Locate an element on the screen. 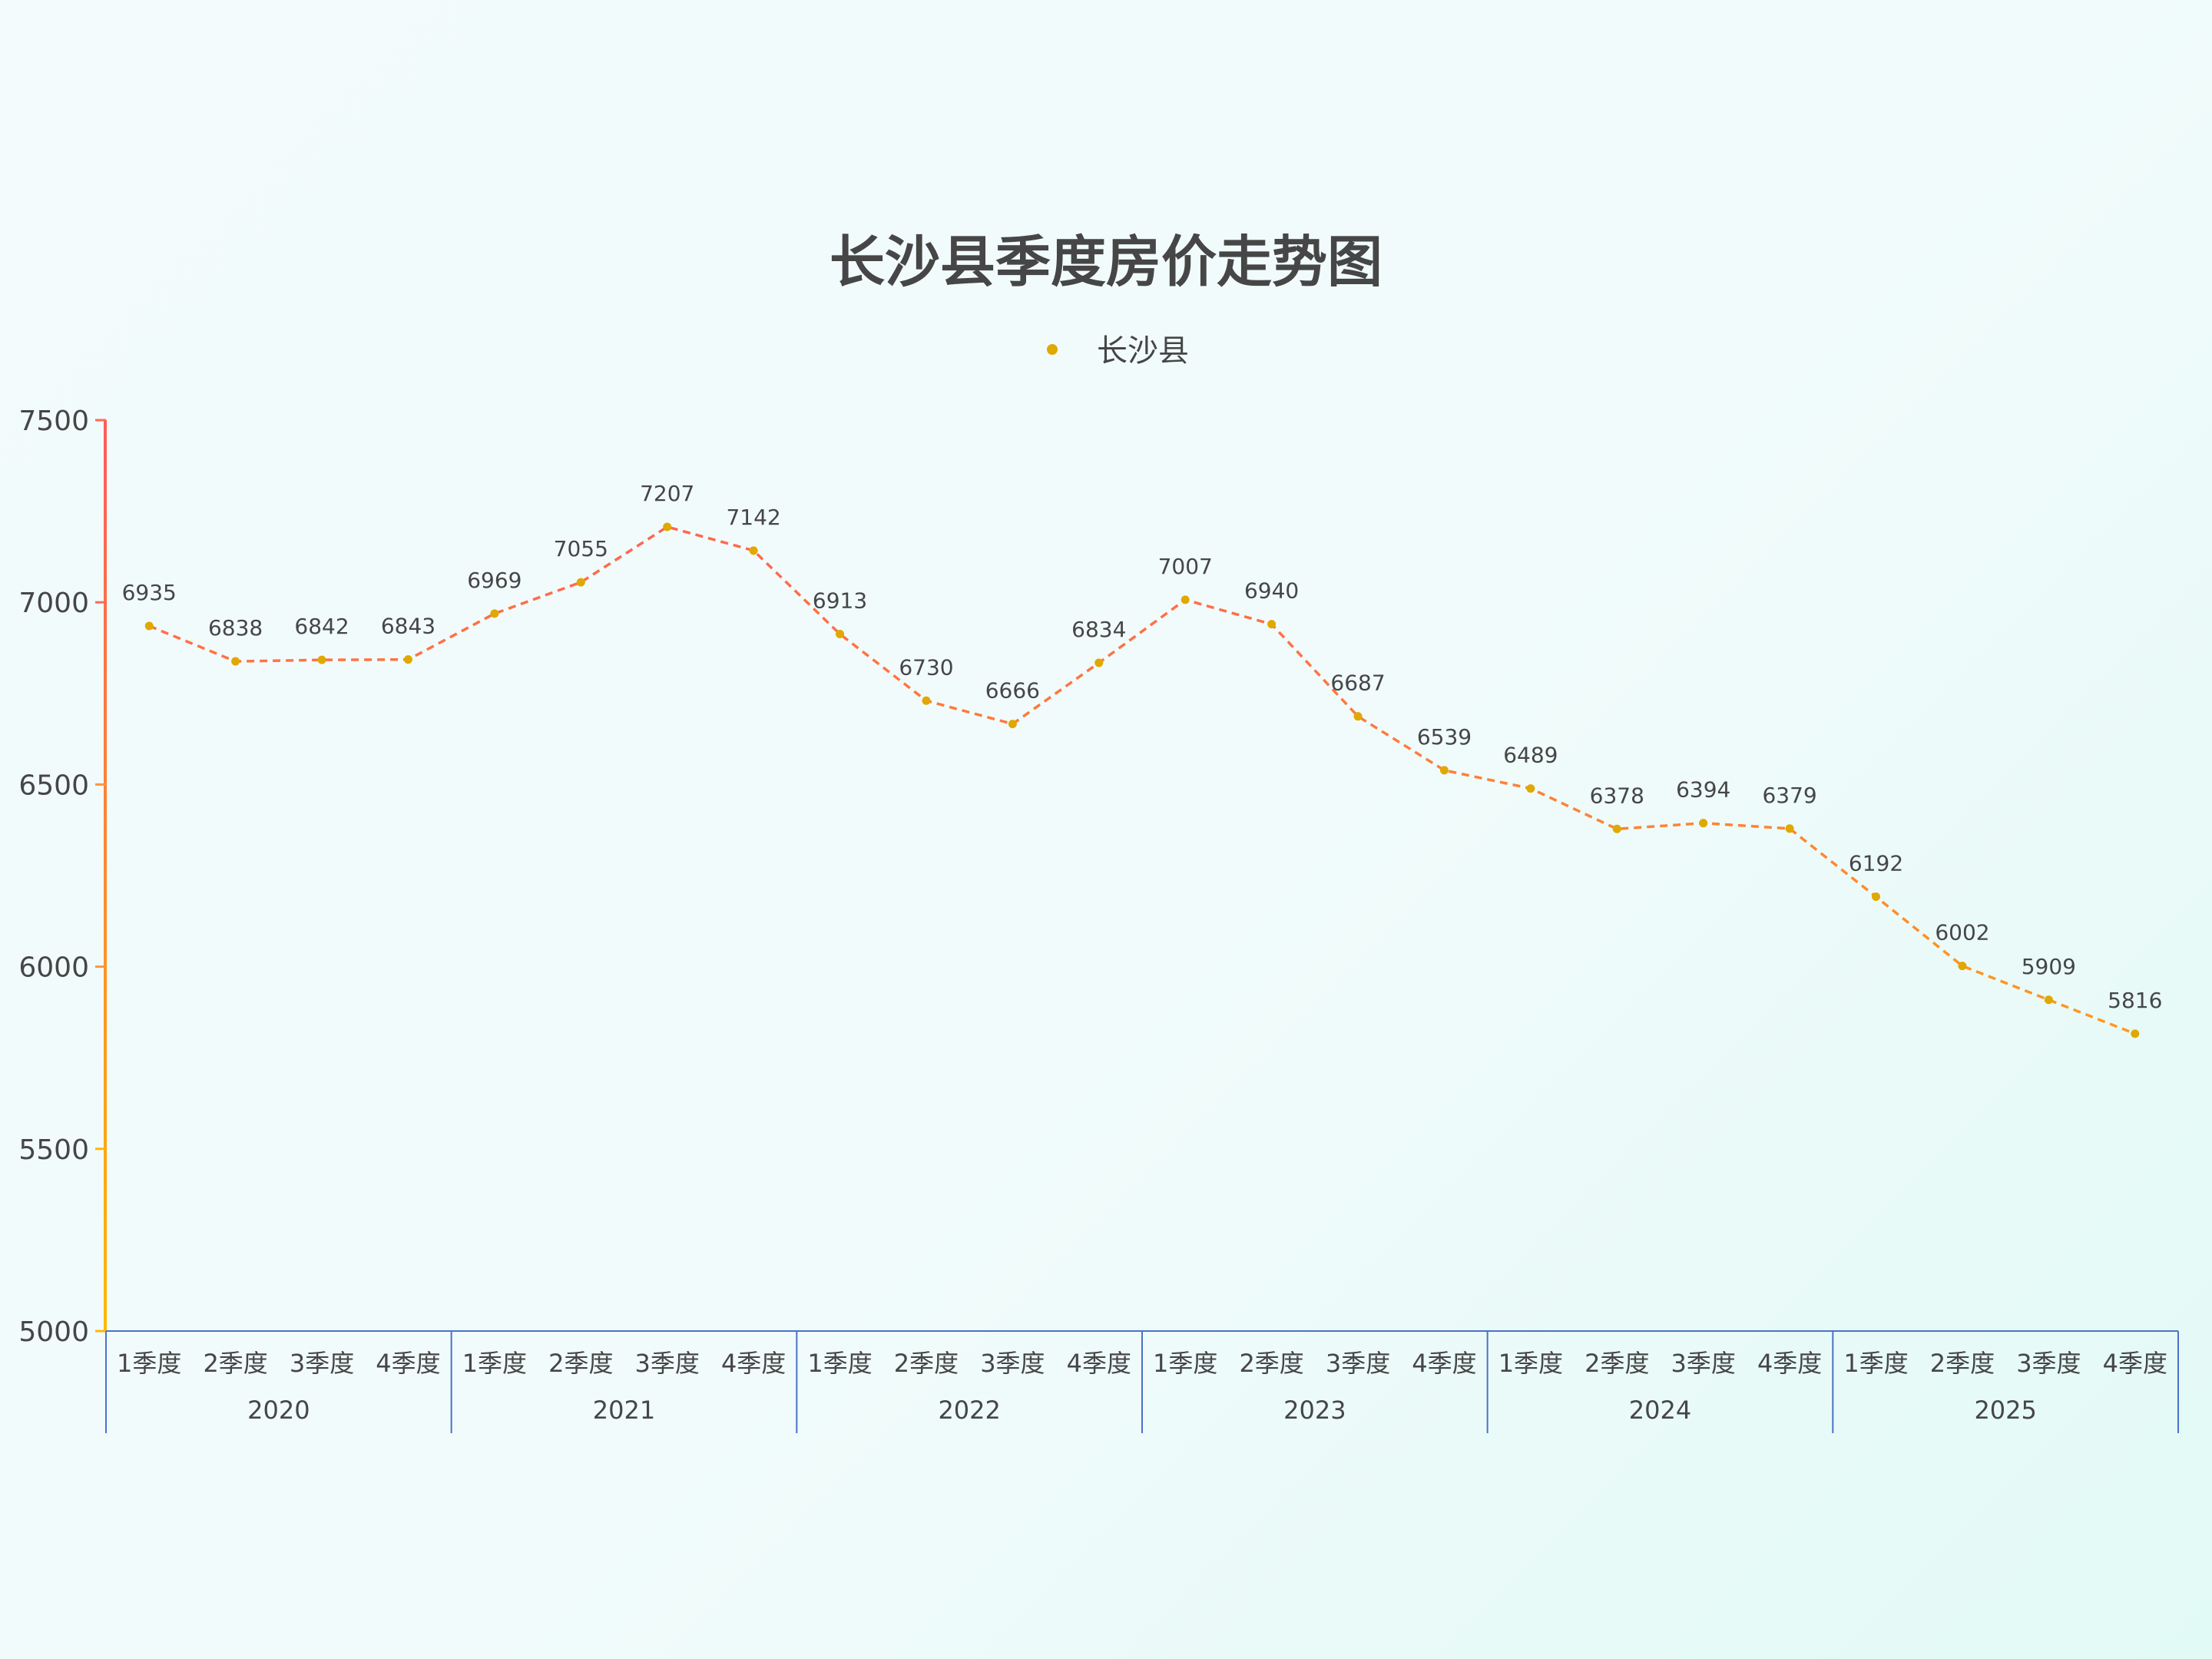 The image size is (2212, 1659). y-axis-line is located at coordinates (105, 875).